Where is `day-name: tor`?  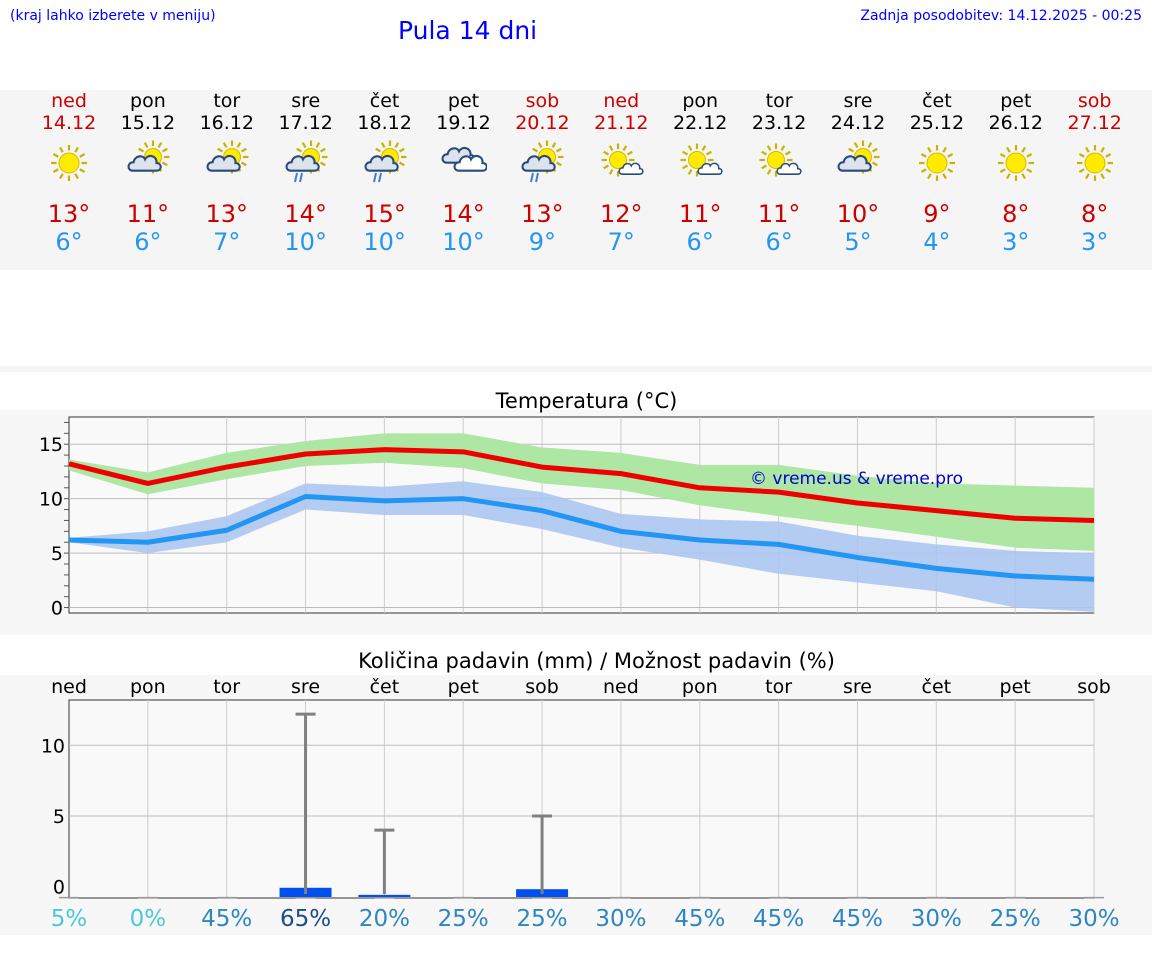 day-name: tor is located at coordinates (779, 101).